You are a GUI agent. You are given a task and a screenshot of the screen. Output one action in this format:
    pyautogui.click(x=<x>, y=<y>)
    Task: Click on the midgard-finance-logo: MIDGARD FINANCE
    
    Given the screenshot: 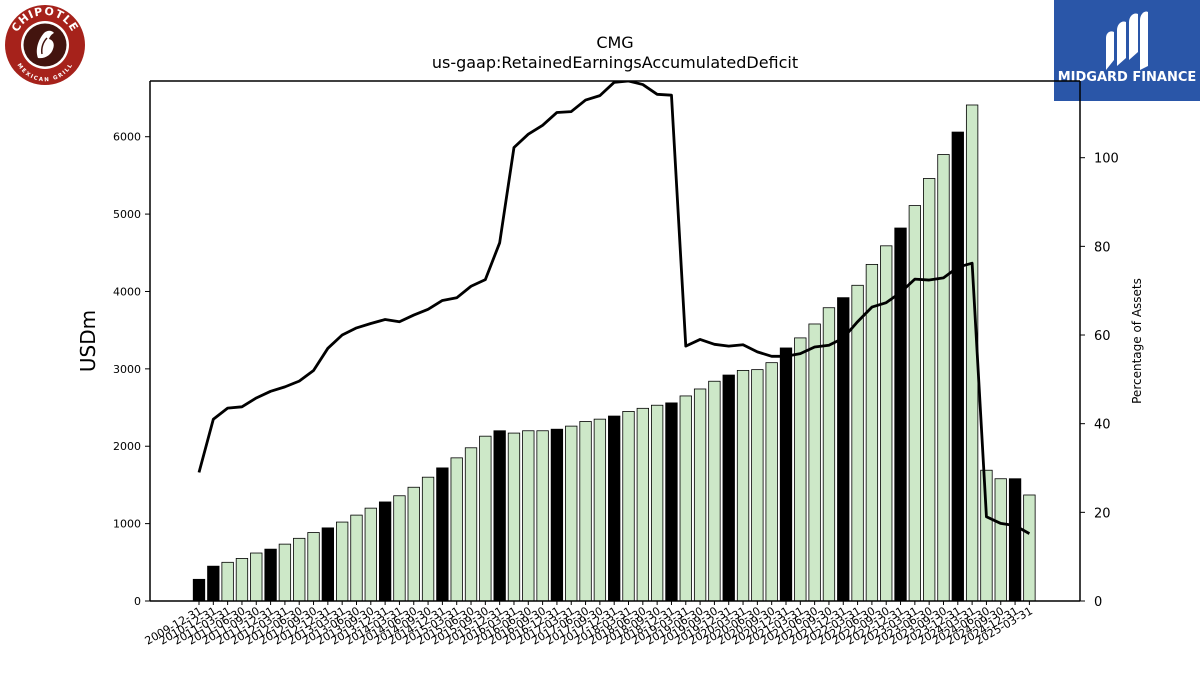 What is the action you would take?
    pyautogui.click(x=1127, y=50)
    